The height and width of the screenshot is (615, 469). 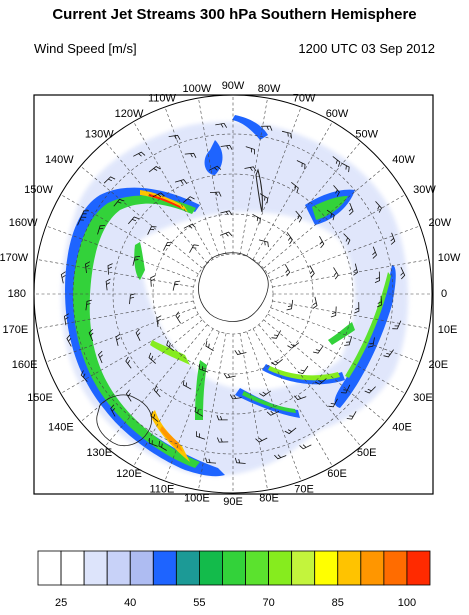 What do you see at coordinates (368, 325) in the screenshot?
I see `jet-core-east-green` at bounding box center [368, 325].